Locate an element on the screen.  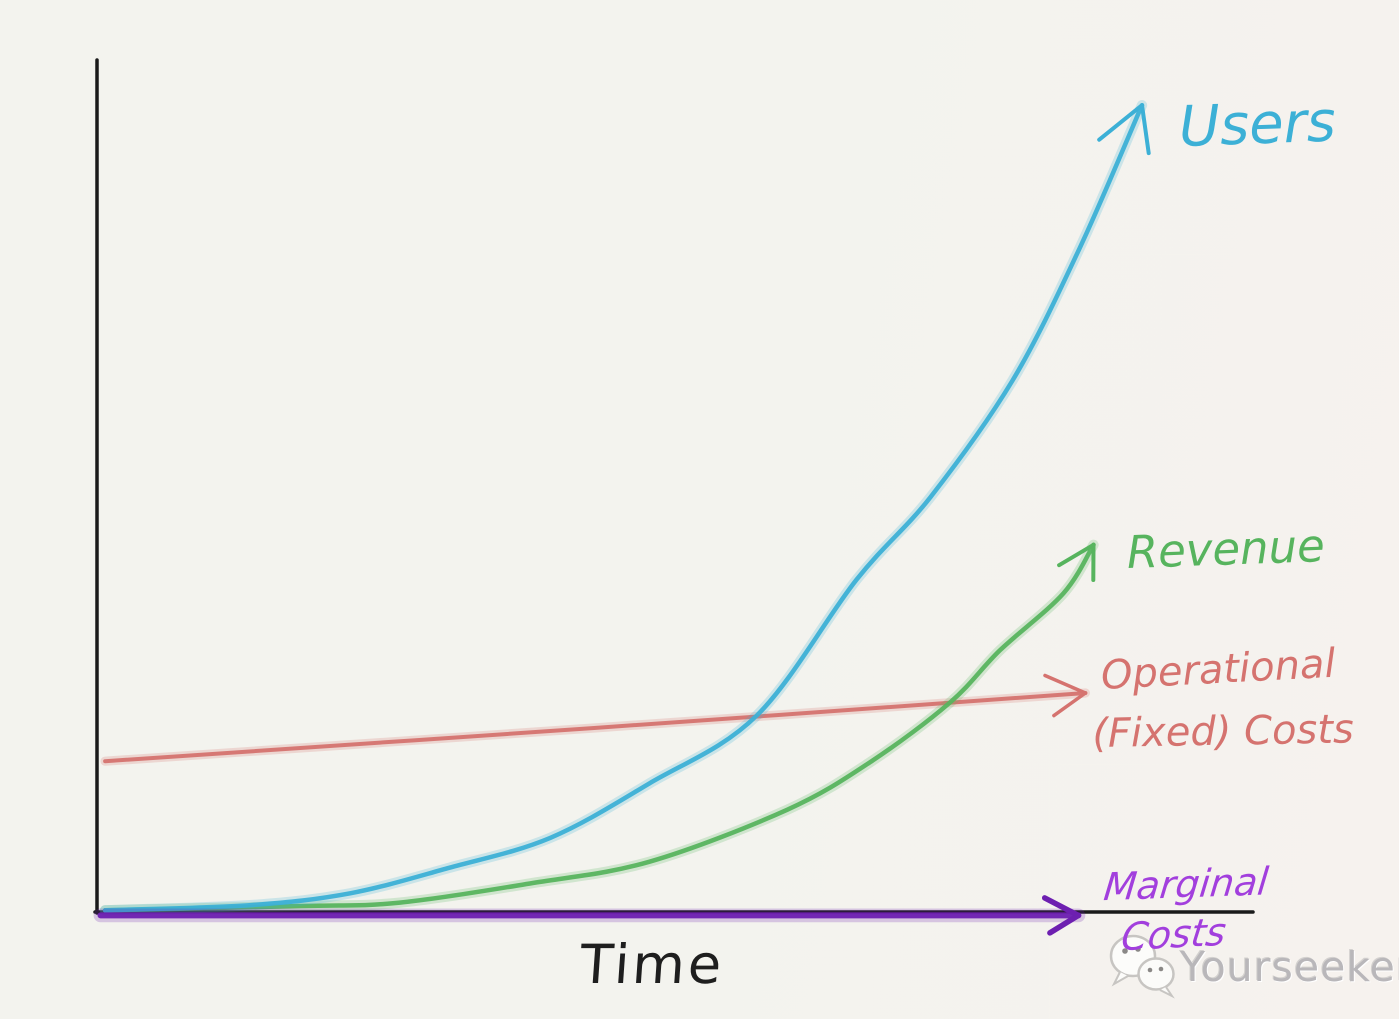
operational-costs-label-line2: (Fixed) Costs is located at coordinates (1223, 731).